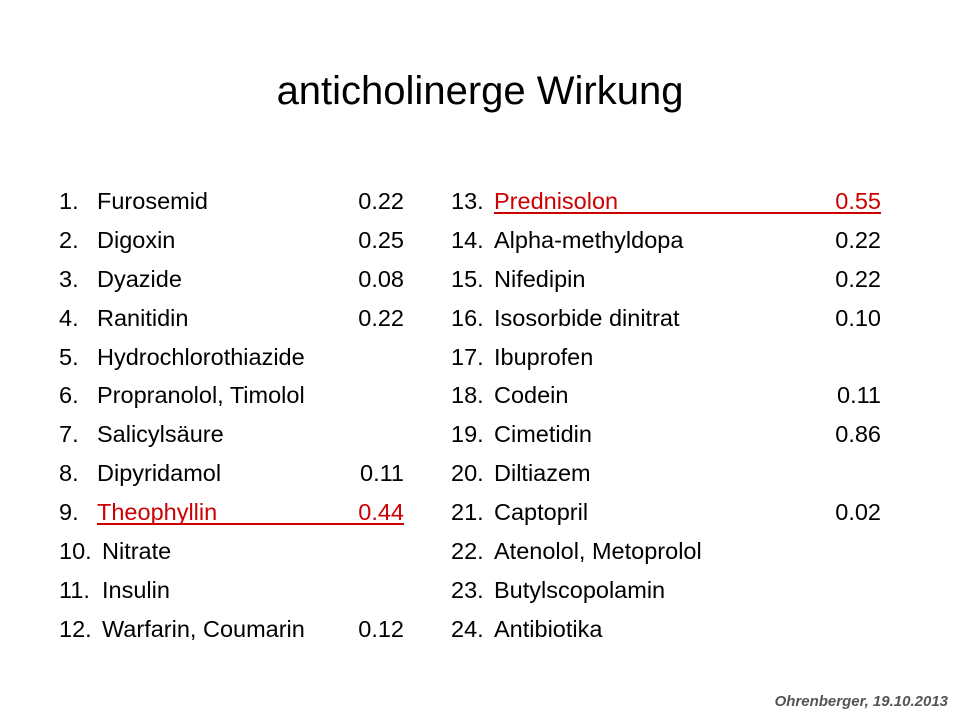 This screenshot has width=960, height=720. I want to click on drug-name: Ibuprofen, so click(544, 356).